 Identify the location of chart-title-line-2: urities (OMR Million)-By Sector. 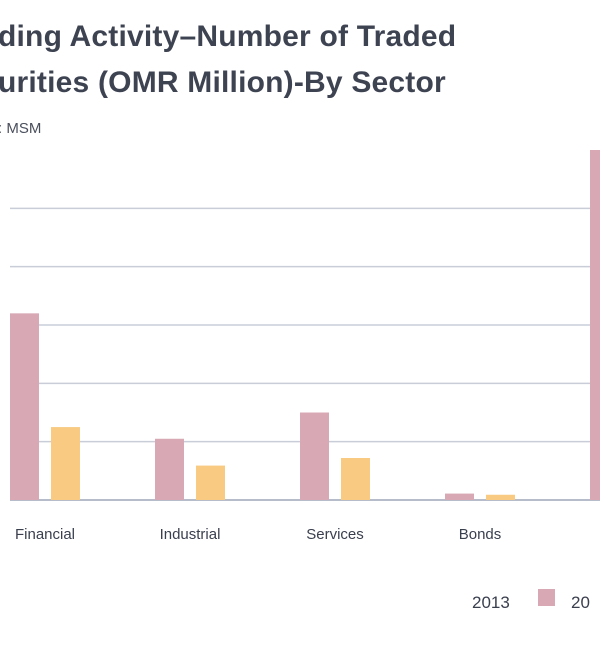
(223, 82).